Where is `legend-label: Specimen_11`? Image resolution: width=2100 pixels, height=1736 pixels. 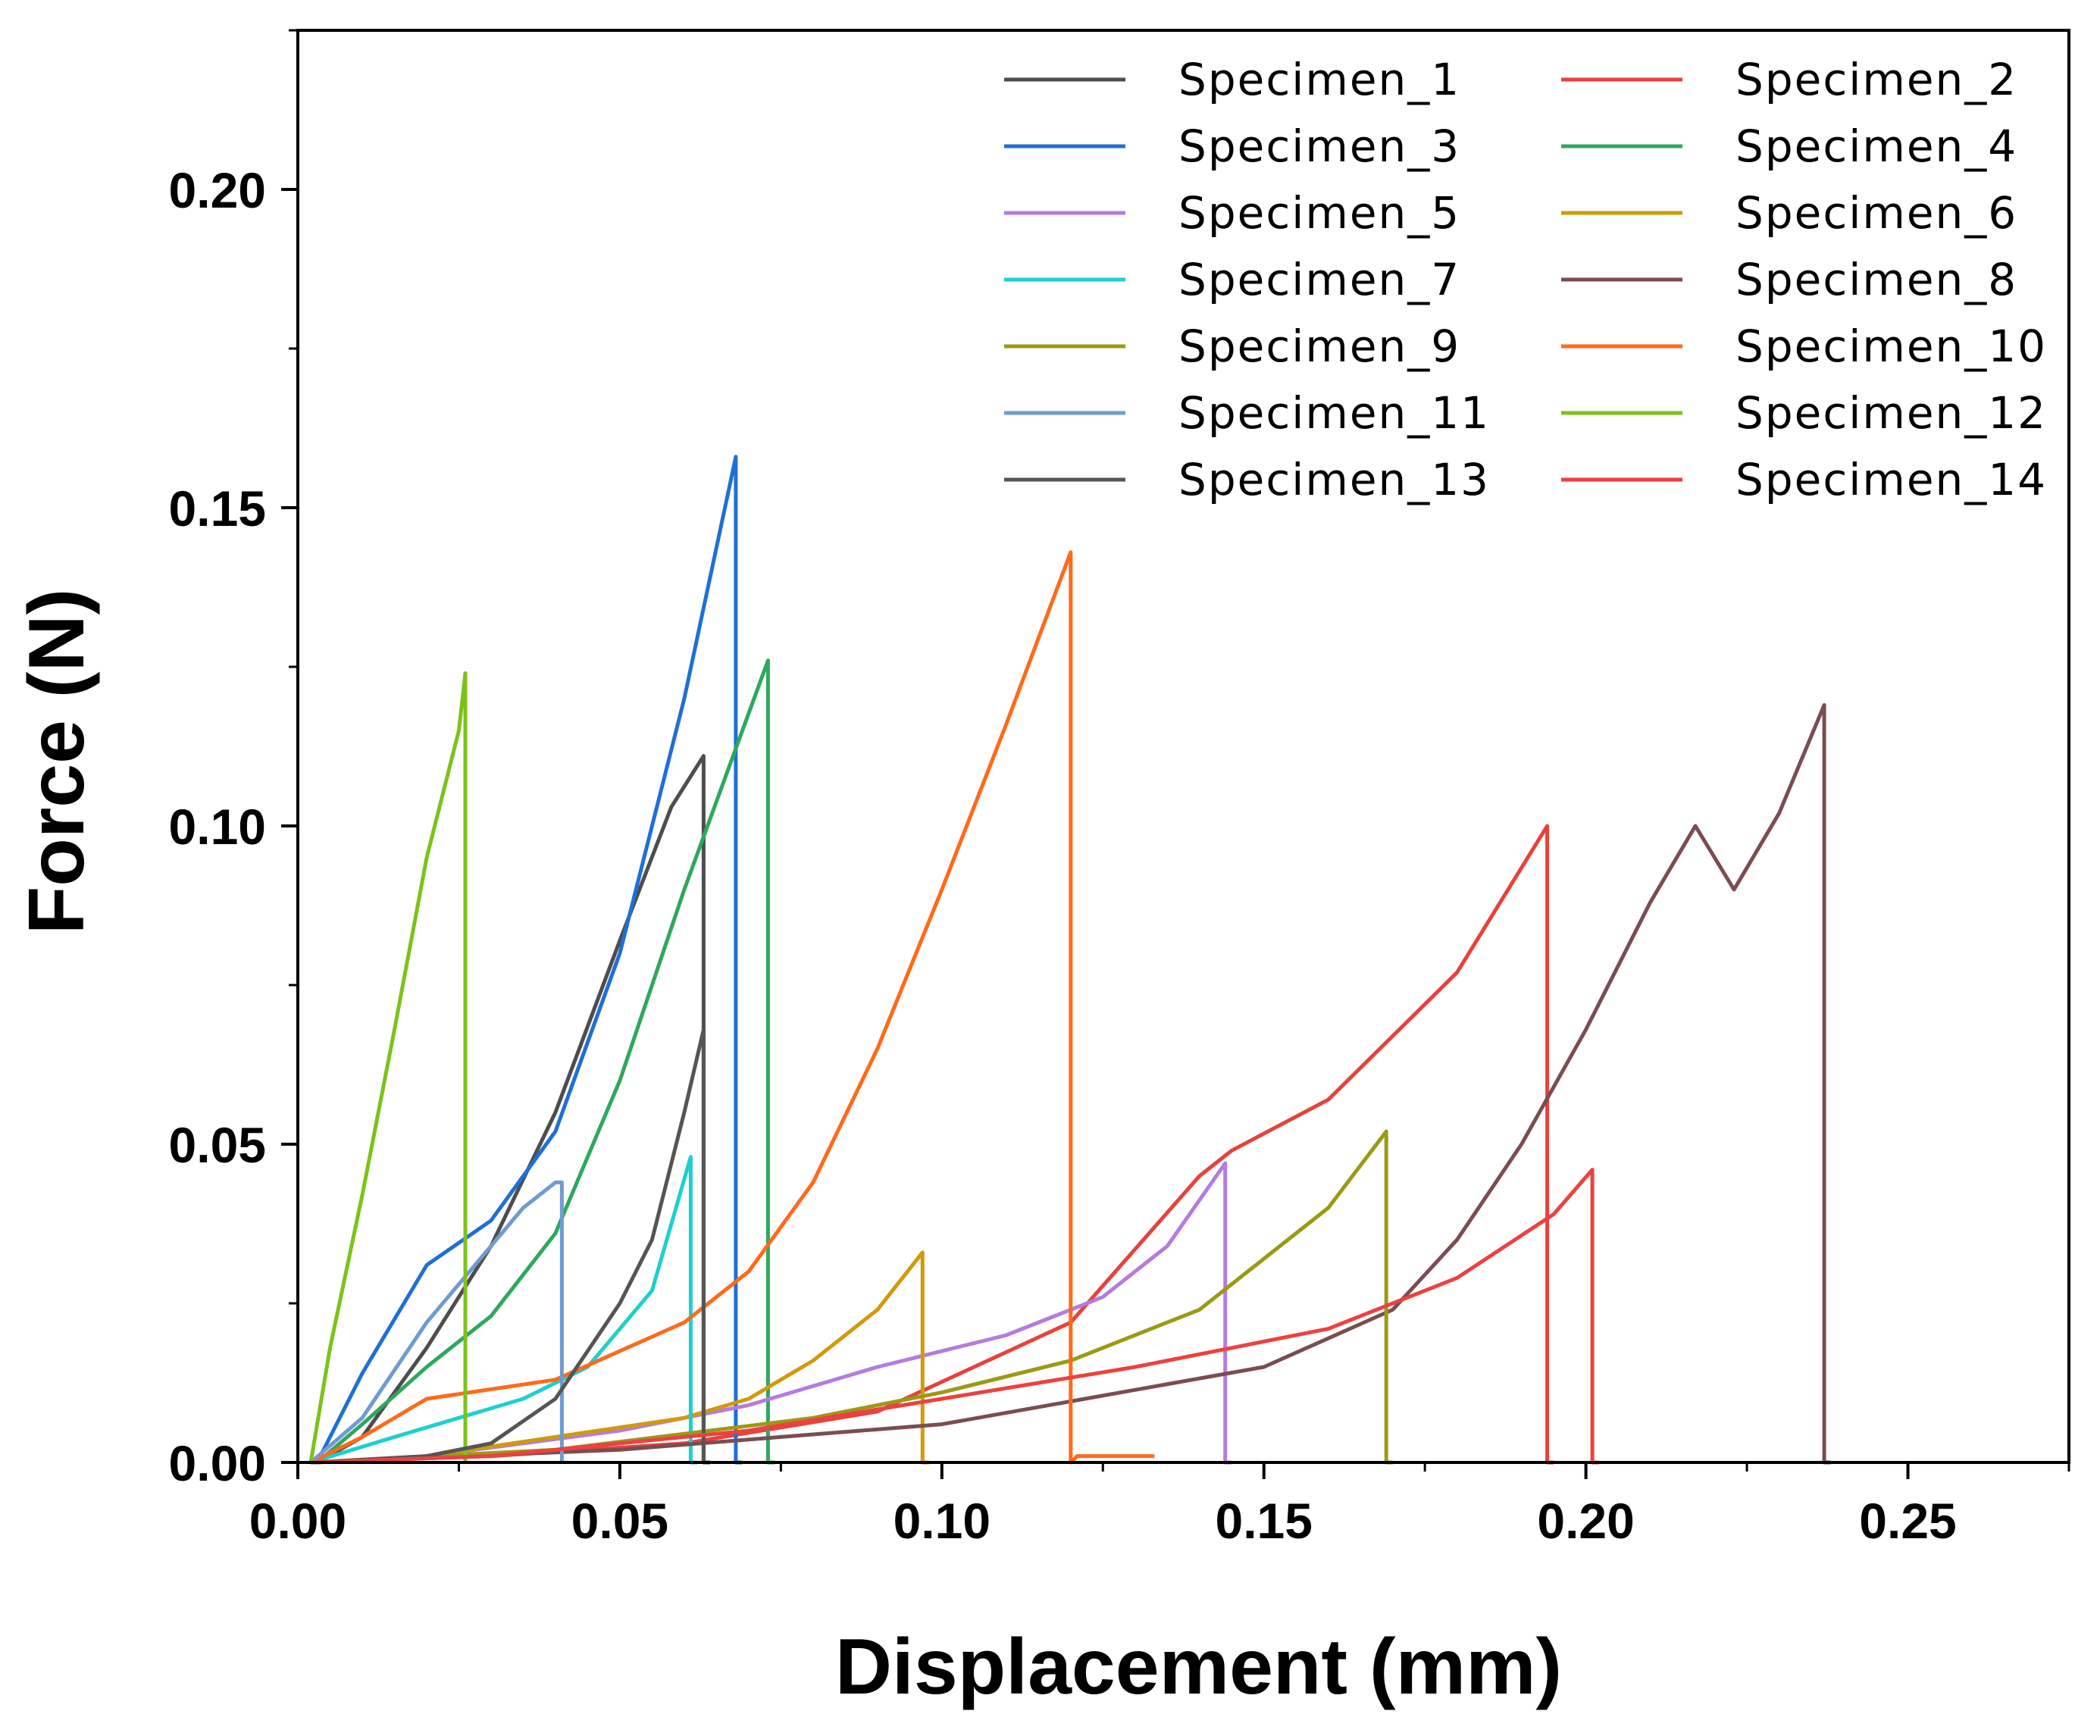 legend-label: Specimen_11 is located at coordinates (1334, 413).